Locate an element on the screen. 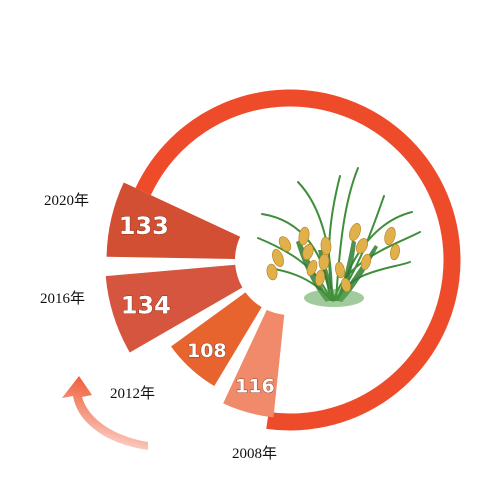 This screenshot has width=500, height=500. year-label-2016年: 2016年 is located at coordinates (62, 298).